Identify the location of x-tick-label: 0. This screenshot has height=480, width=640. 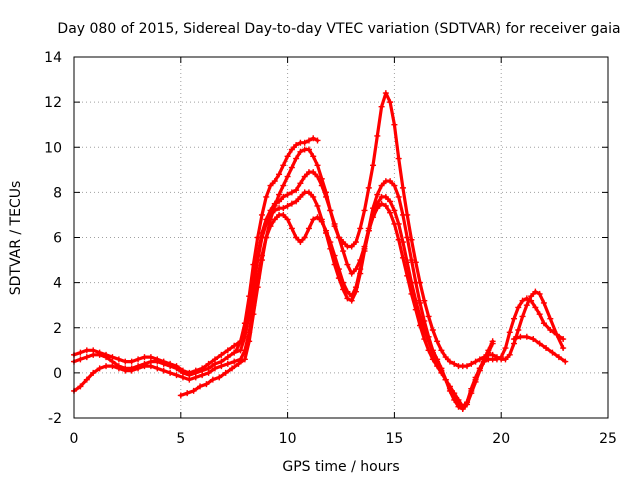
(74, 439).